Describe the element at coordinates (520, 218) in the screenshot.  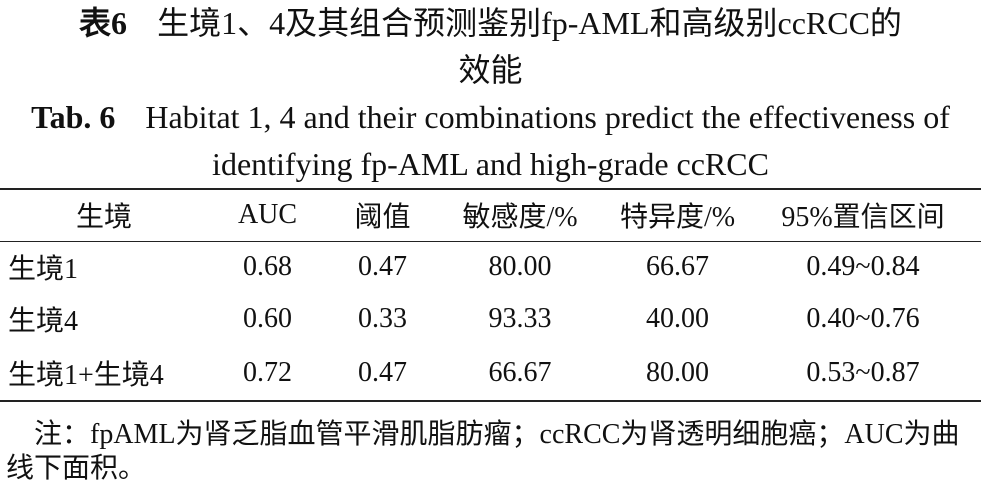
I see `header-cell: 敏感度/%` at that location.